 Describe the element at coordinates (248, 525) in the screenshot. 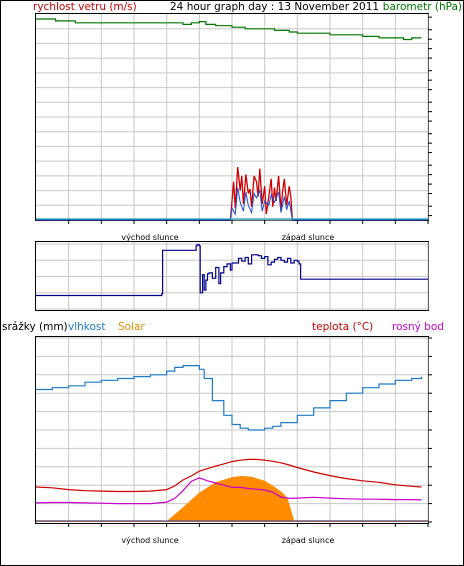

I see `panel3-x-ticks` at that location.